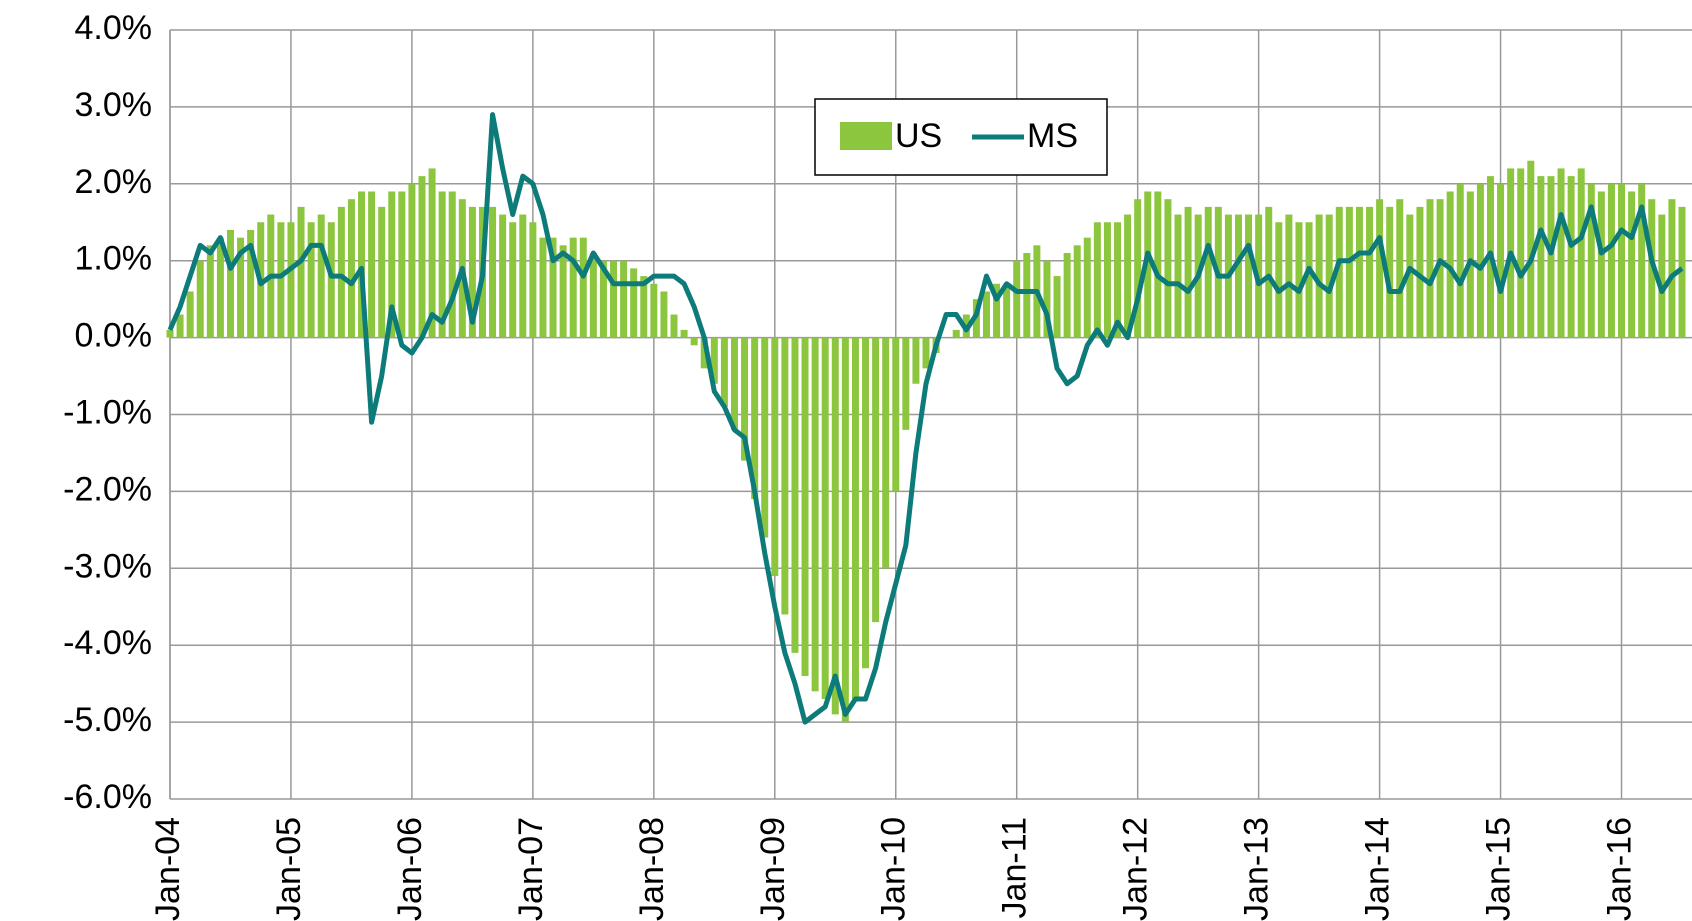  Describe the element at coordinates (114, 336) in the screenshot. I see `y-tick-label: 0.0%` at that location.